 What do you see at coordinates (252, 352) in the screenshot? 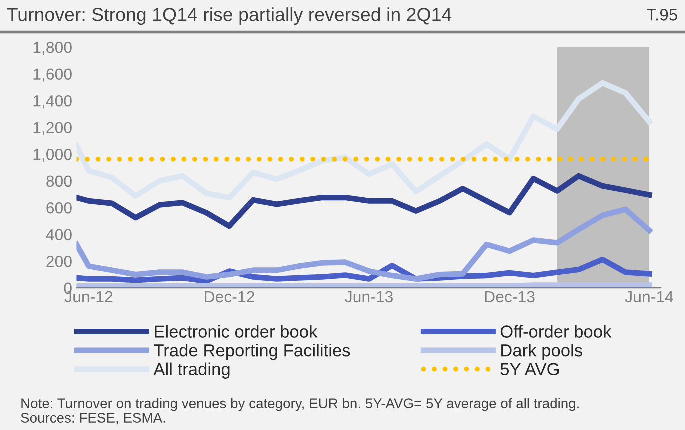
I see `legend-label: Trade Reporting Facilities` at bounding box center [252, 352].